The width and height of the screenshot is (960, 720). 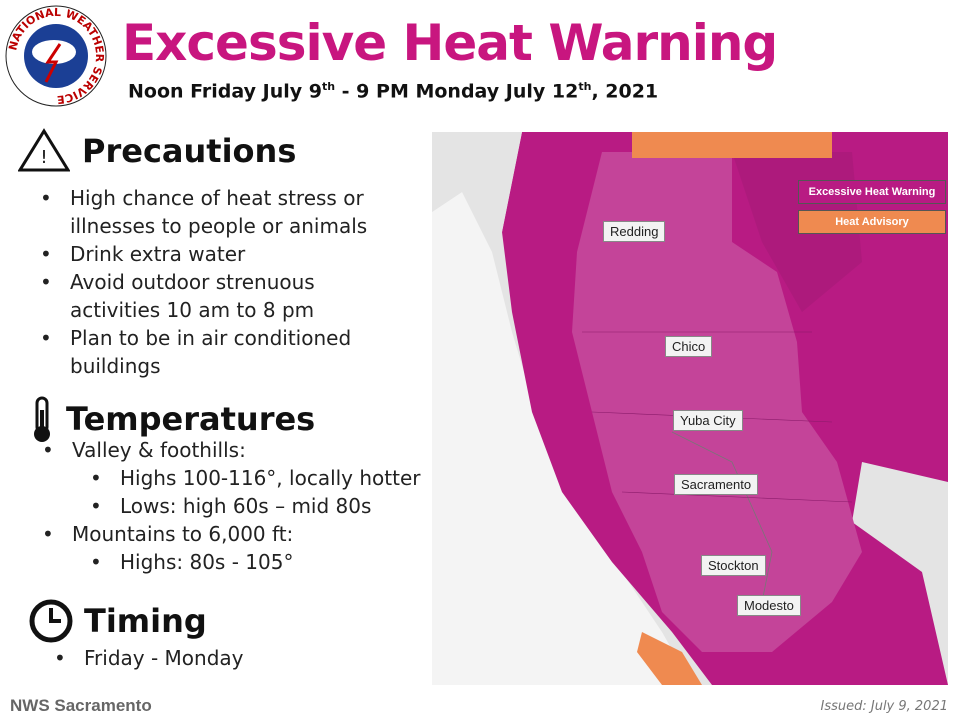 I want to click on city-label: Redding, so click(x=634, y=231).